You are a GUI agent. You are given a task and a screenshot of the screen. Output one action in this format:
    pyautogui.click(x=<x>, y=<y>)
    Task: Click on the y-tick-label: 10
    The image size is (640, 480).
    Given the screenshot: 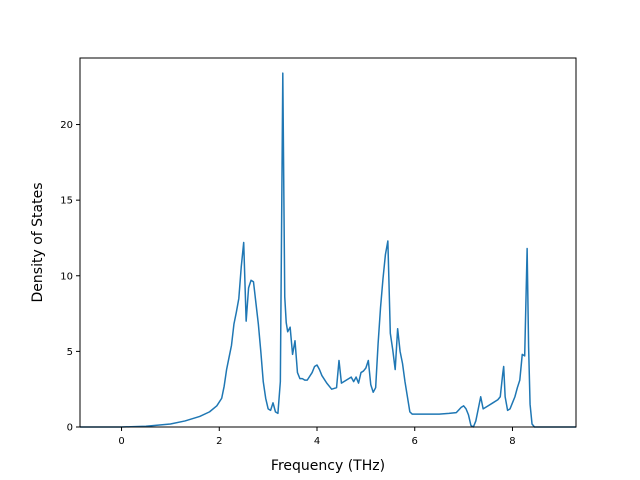 What is the action you would take?
    pyautogui.click(x=66, y=276)
    